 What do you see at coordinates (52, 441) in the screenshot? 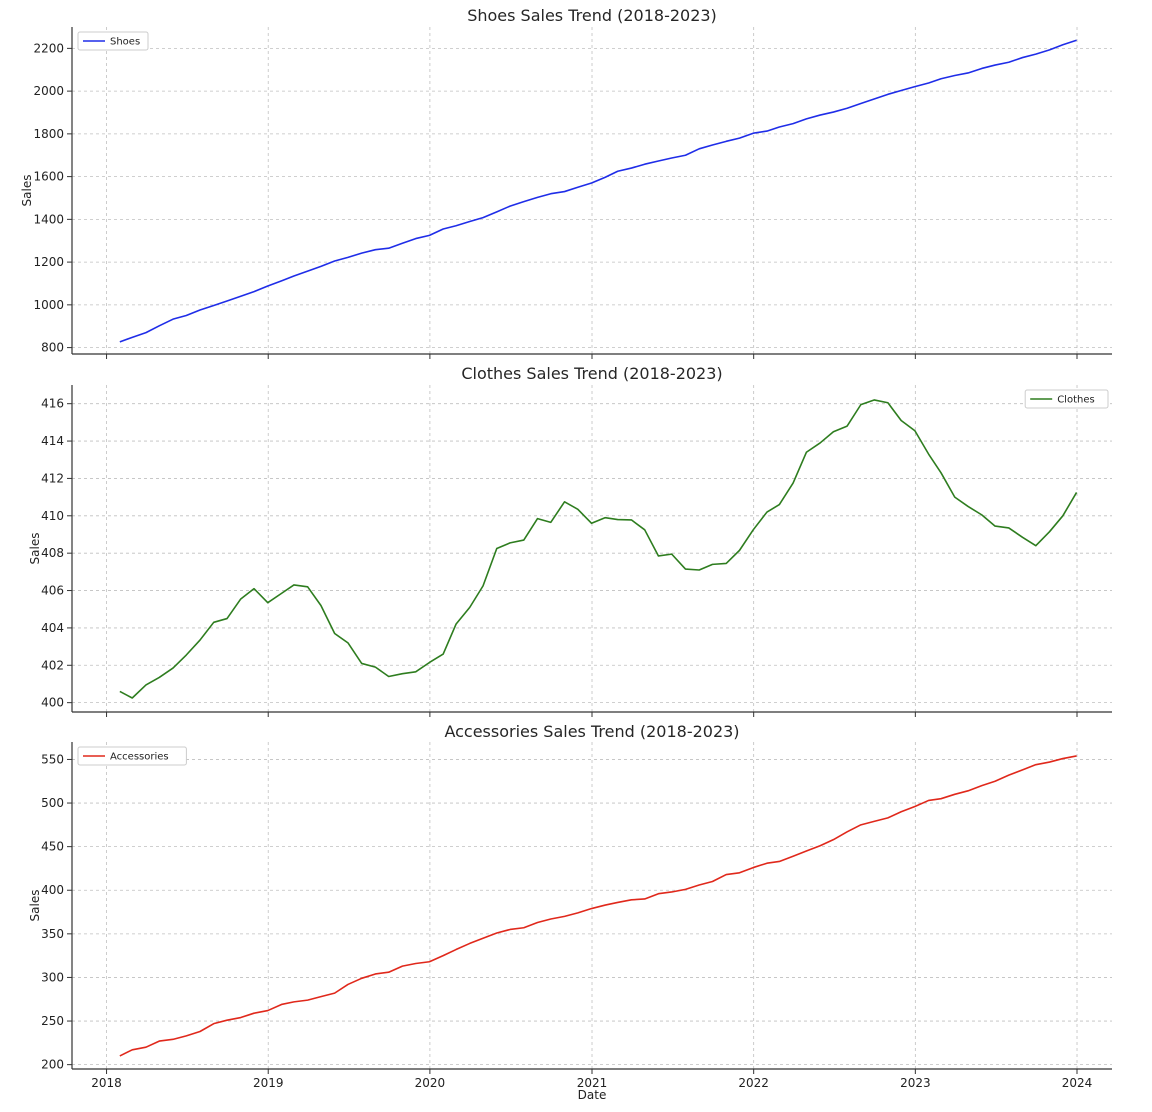
I see `y-tick-label: 414` at bounding box center [52, 441].